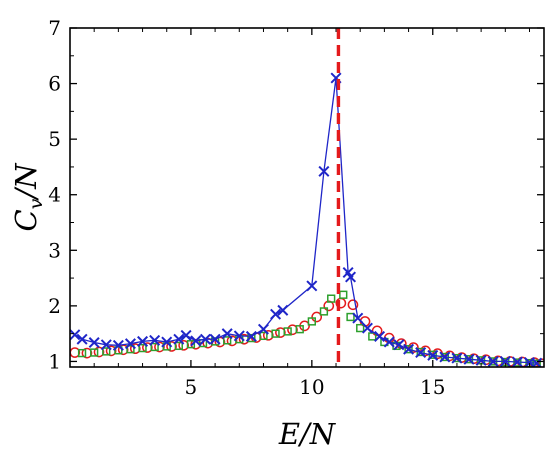 The width and height of the screenshot is (550, 457). I want to click on y-tick-label: 4, so click(54, 195).